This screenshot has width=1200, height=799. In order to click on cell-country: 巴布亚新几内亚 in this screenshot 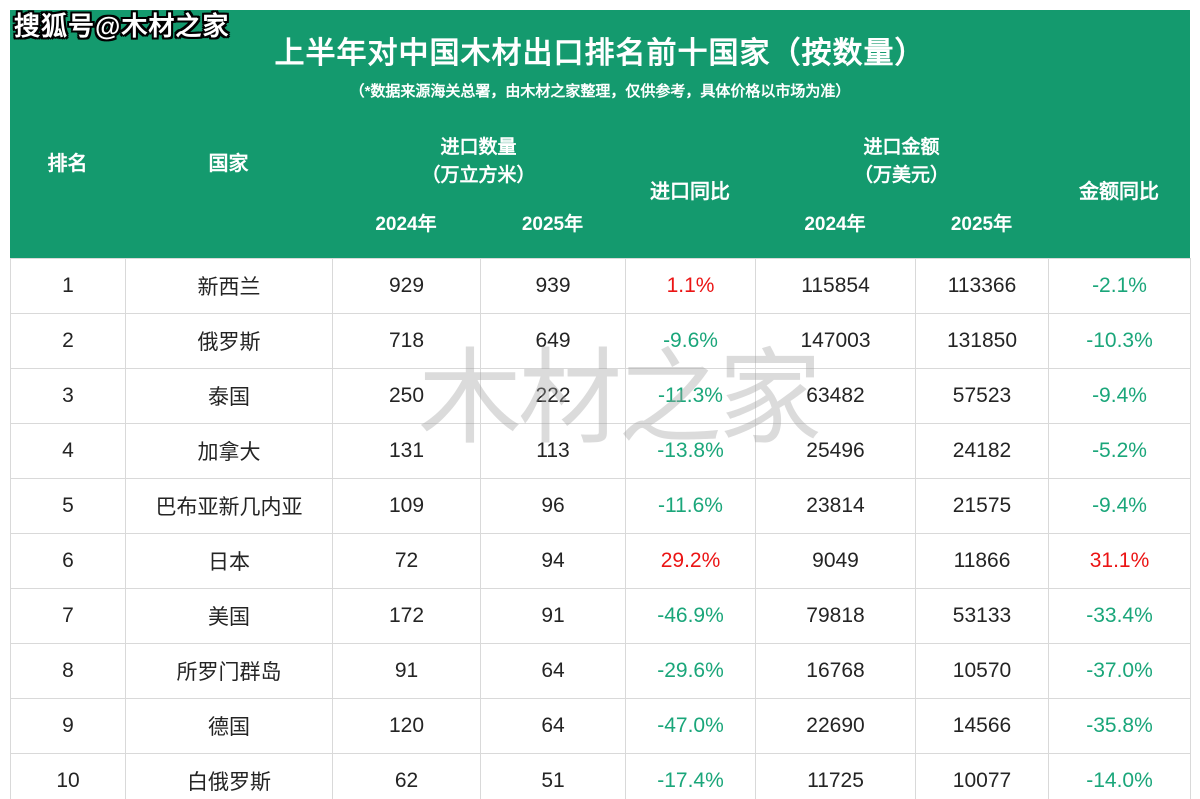, I will do `click(229, 506)`.